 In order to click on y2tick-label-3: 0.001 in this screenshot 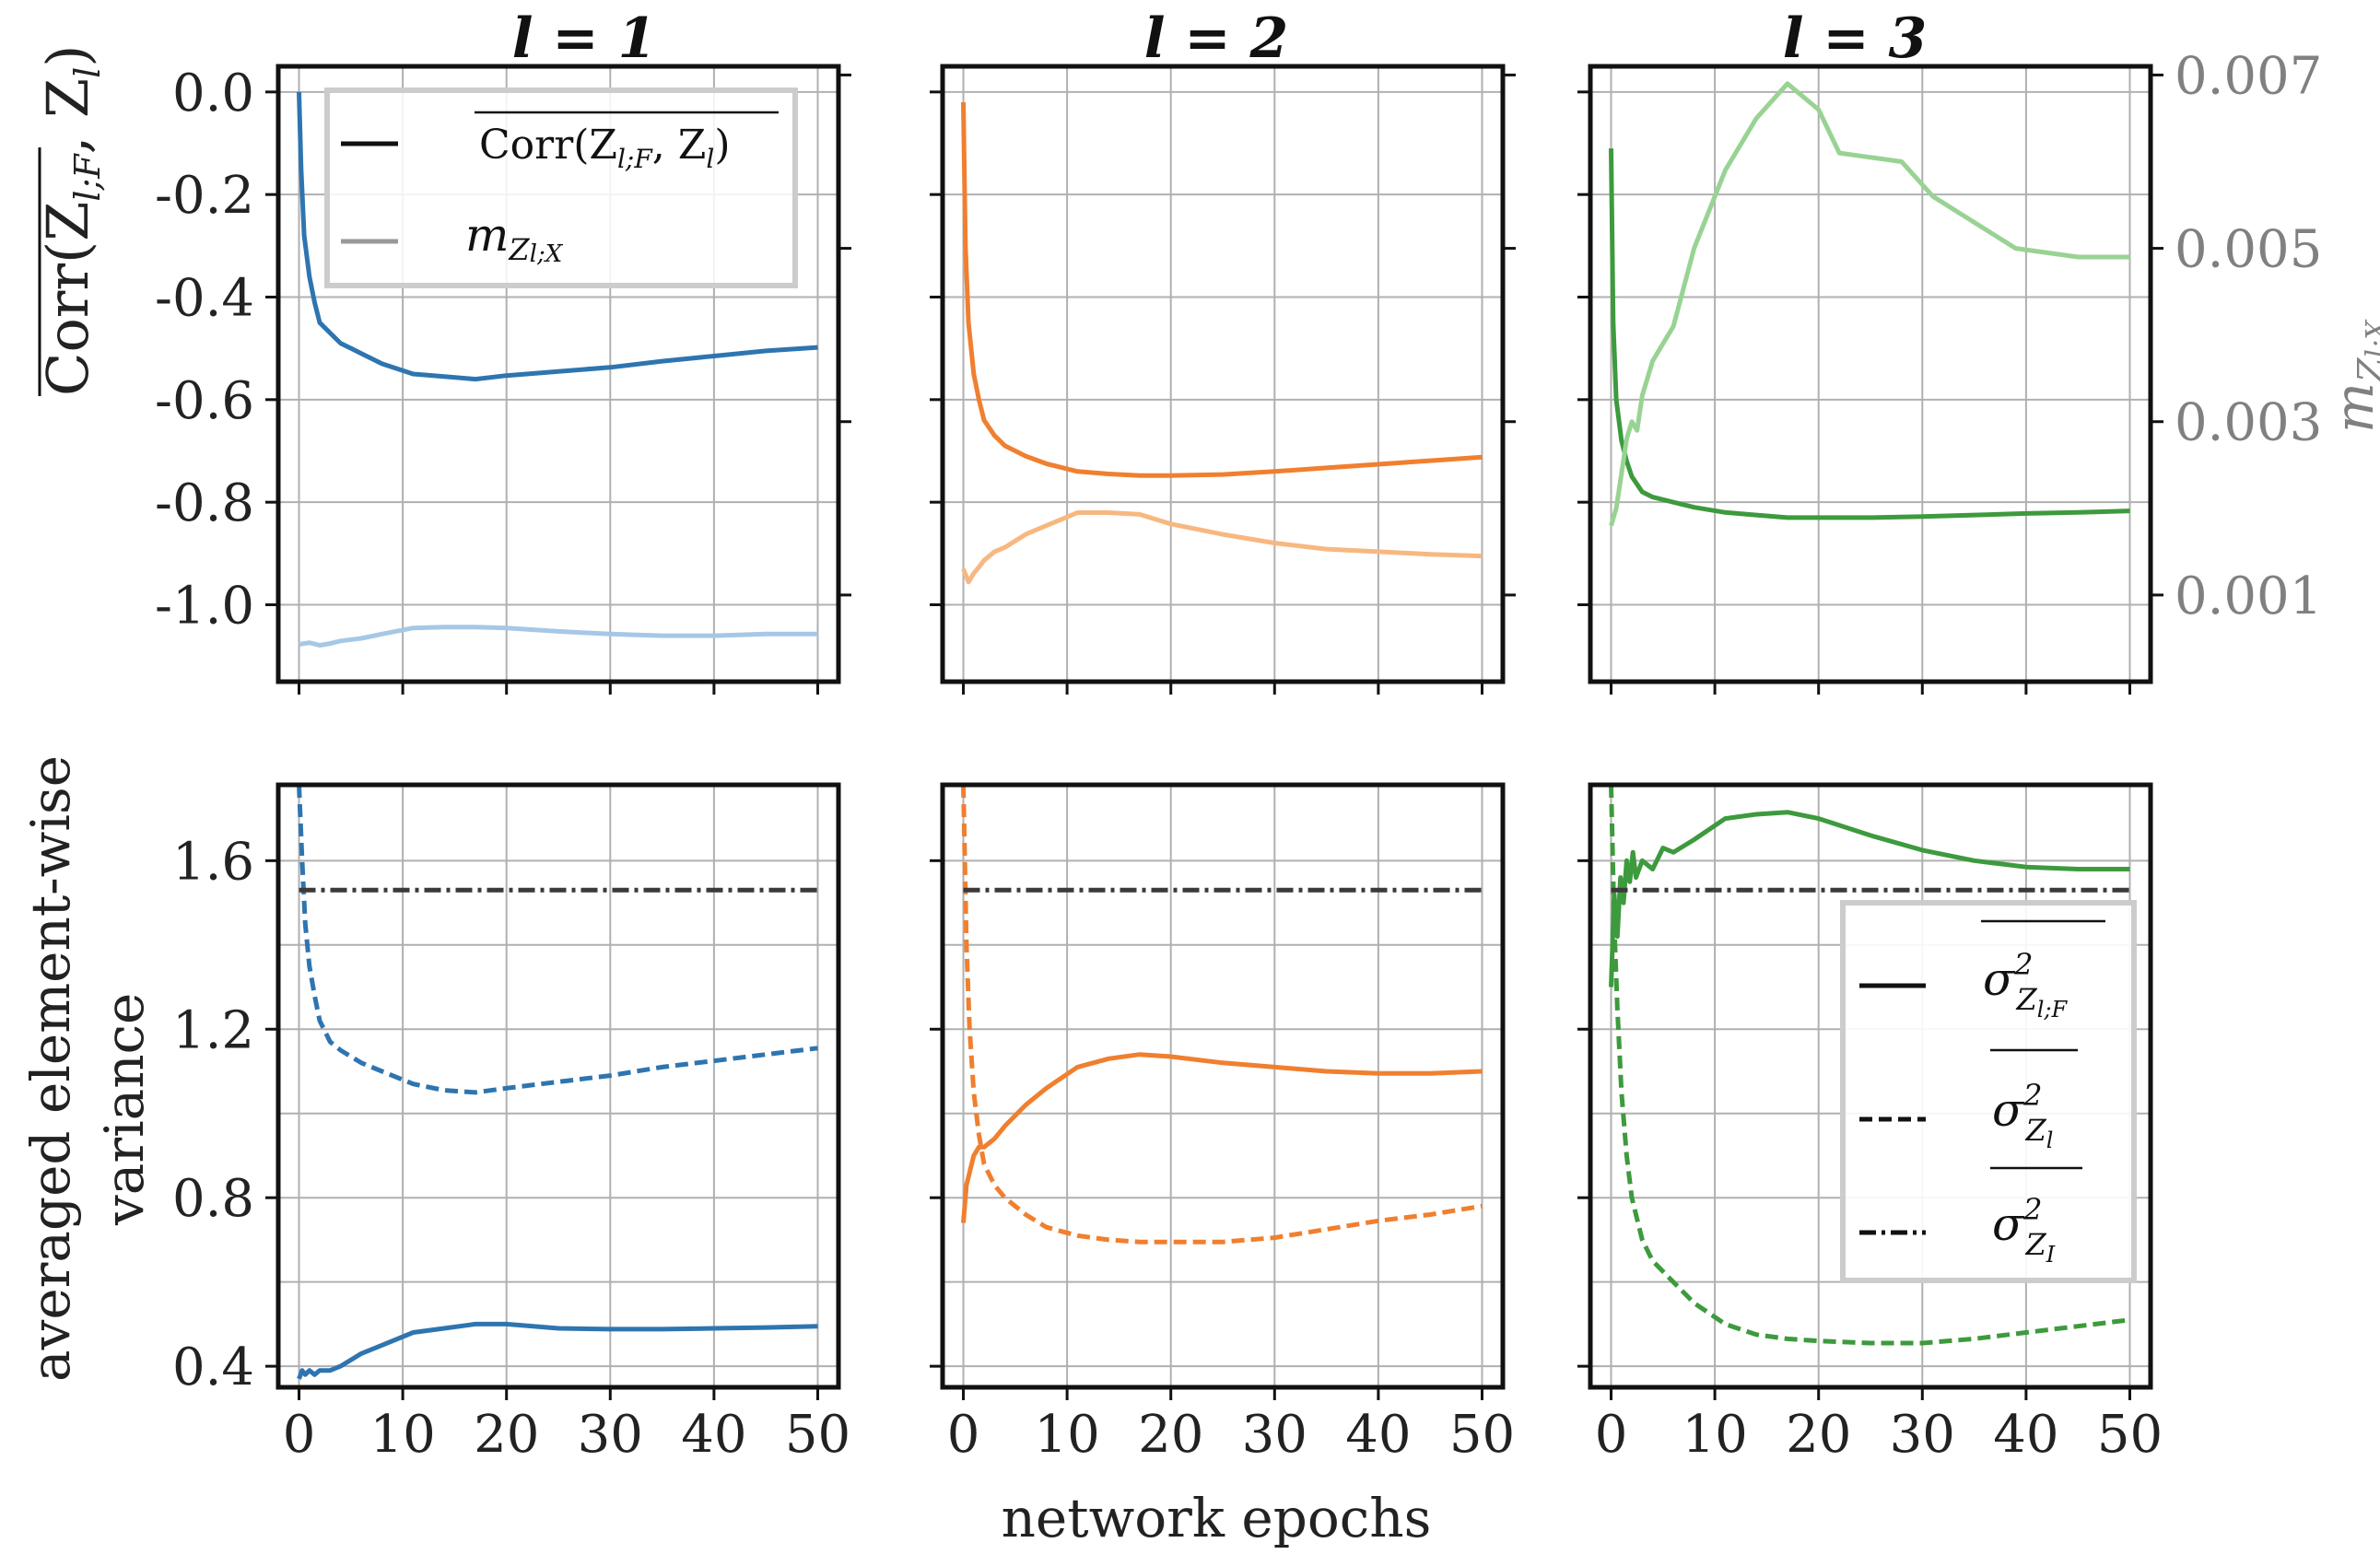, I will do `click(2248, 596)`.